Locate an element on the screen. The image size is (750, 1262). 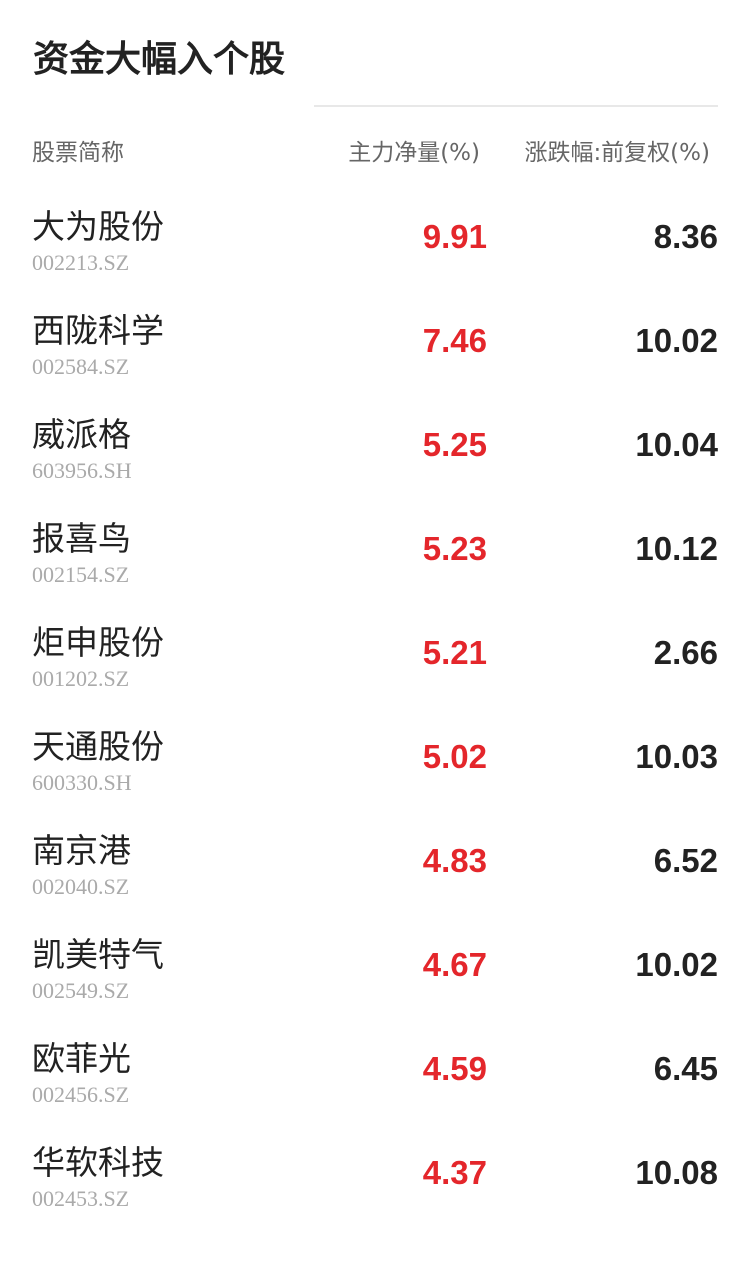
column-header-name: 股票简称 is located at coordinates (78, 153).